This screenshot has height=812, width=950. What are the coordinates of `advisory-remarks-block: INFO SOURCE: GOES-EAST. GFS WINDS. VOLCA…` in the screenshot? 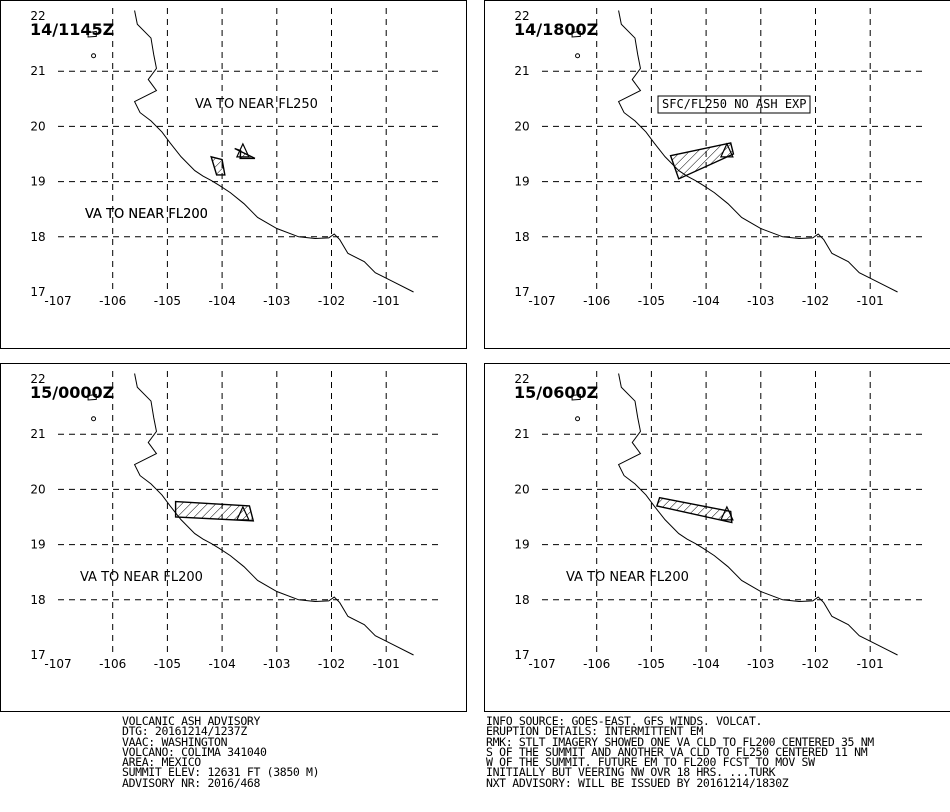 It's located at (680, 752).